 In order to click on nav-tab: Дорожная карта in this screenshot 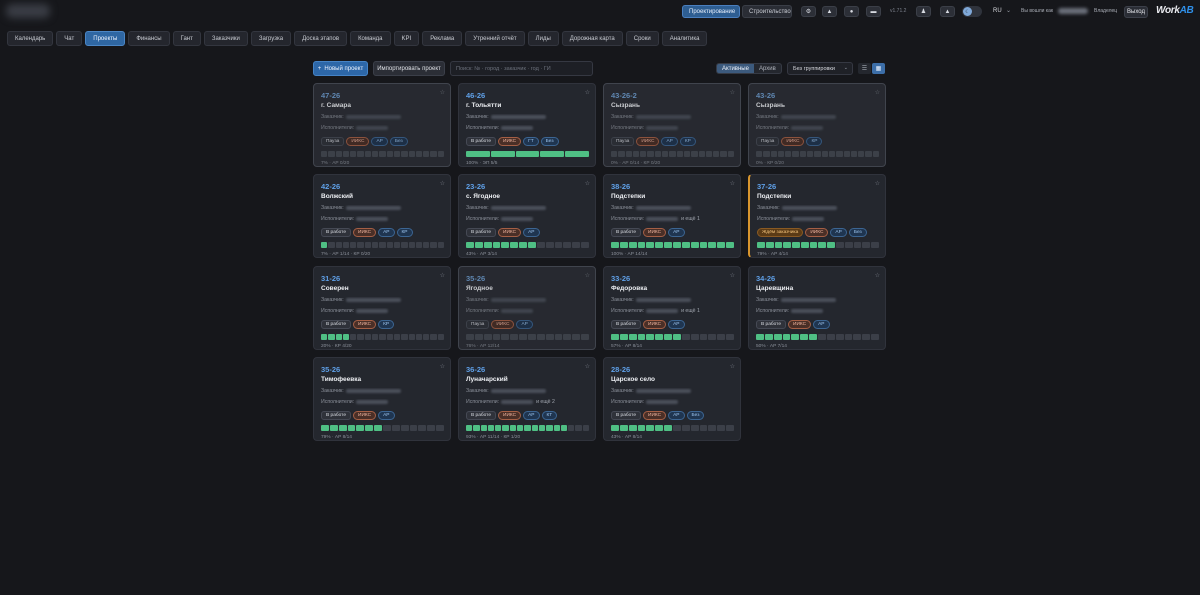, I will do `click(592, 38)`.